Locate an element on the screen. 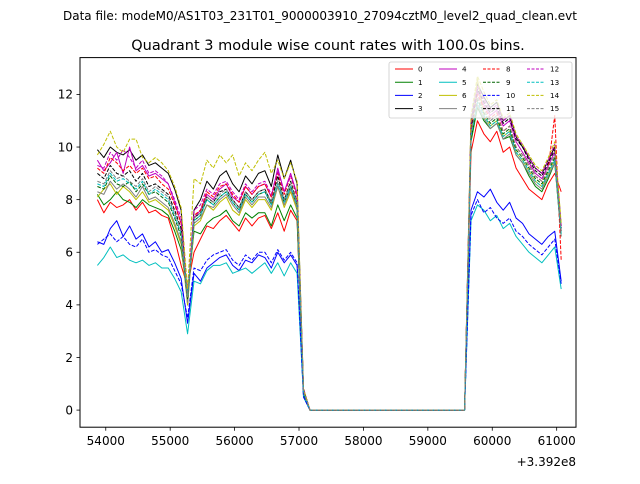 The height and width of the screenshot is (484, 640). legend-label-11: 11 is located at coordinates (510, 108).